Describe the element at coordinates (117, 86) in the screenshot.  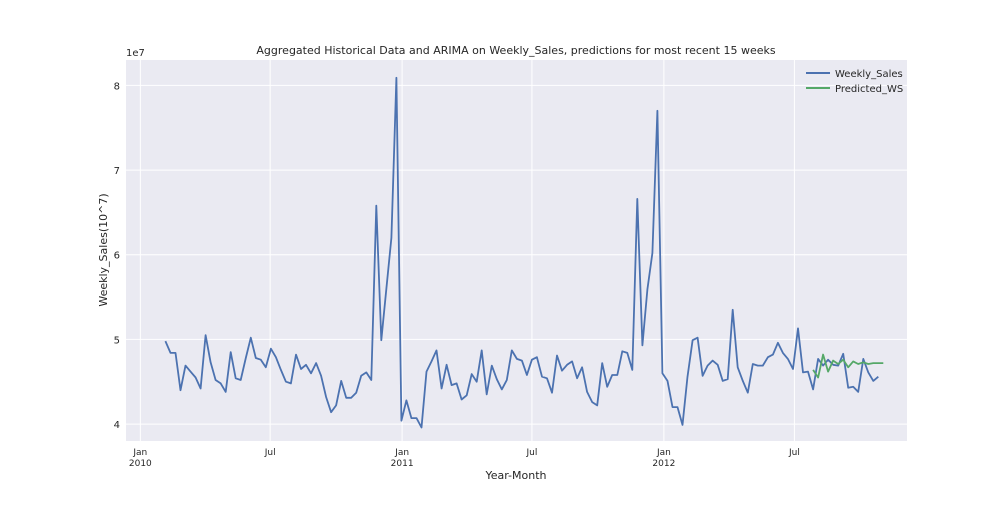
I see `y-tick-label: 8` at that location.